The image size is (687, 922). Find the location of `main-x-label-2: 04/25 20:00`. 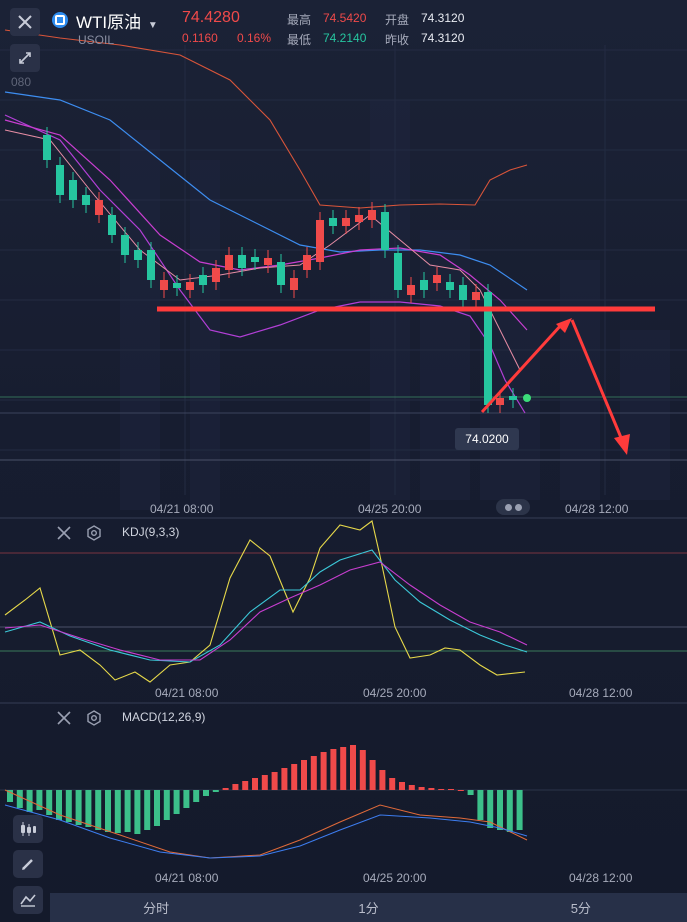

main-x-label-2: 04/25 20:00 is located at coordinates (390, 509).